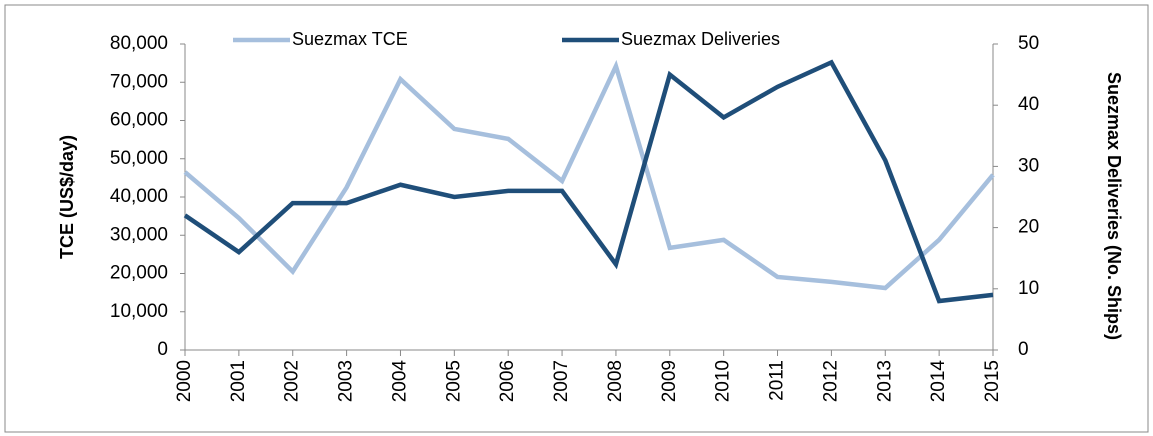  Describe the element at coordinates (723, 381) in the screenshot. I see `x-tick-label: 2010` at that location.